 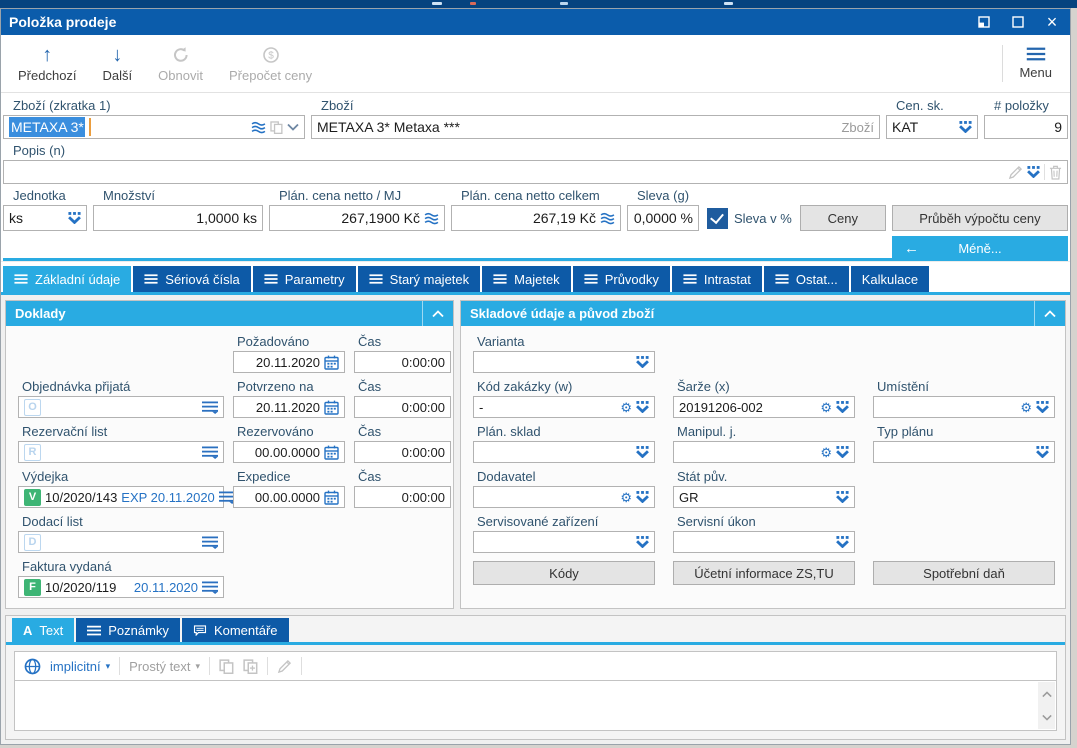 I want to click on zbozi-field: METAXA 3* Metaxa *** Zboží, so click(x=595, y=127).